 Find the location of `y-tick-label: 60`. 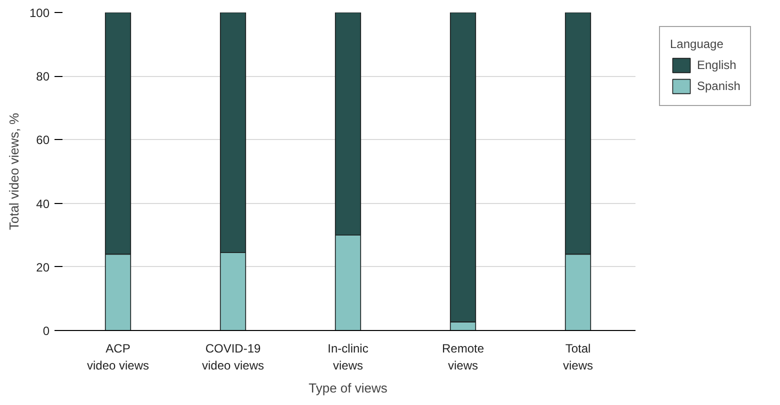

y-tick-label: 60 is located at coordinates (43, 140).